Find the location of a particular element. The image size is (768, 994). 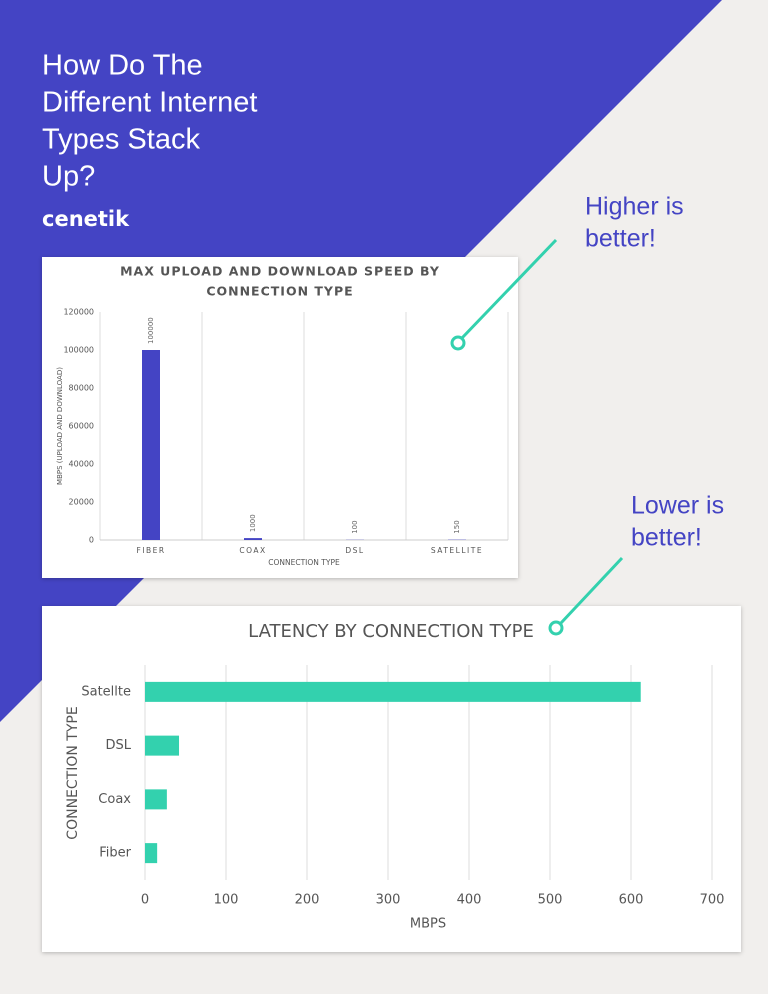

x-tick-label: 400 is located at coordinates (469, 900).